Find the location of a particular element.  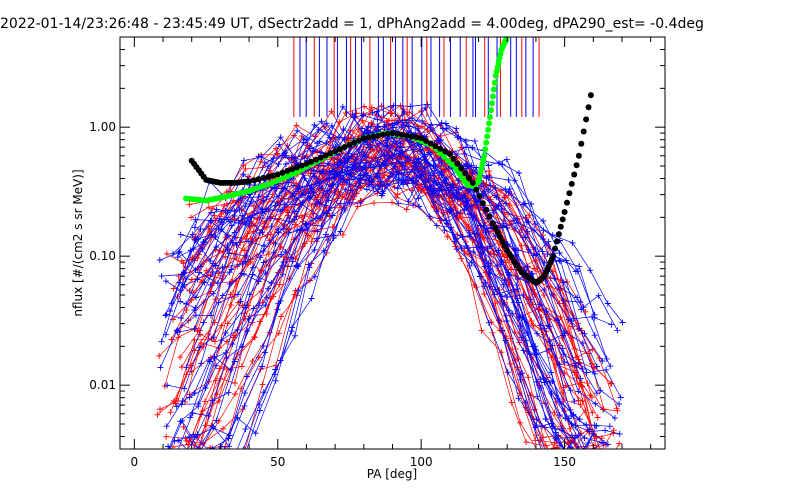

y-tick-label: 0.10 is located at coordinates (102, 256).